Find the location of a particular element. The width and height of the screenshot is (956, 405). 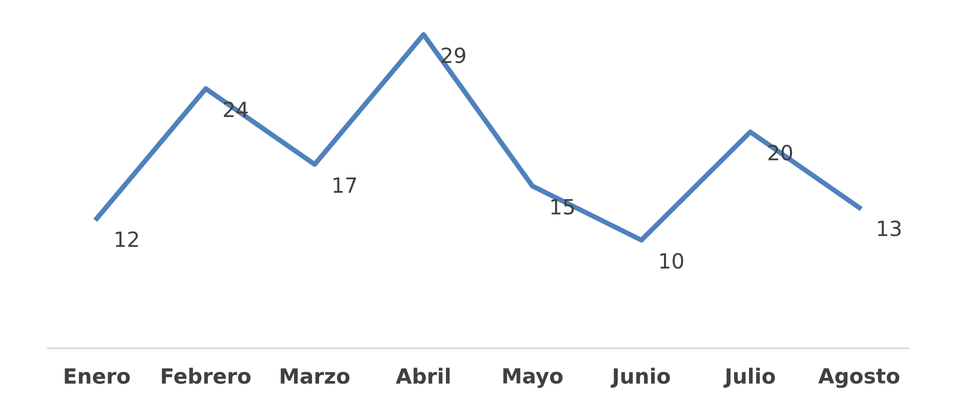

x-tick-label: Abril is located at coordinates (423, 376).